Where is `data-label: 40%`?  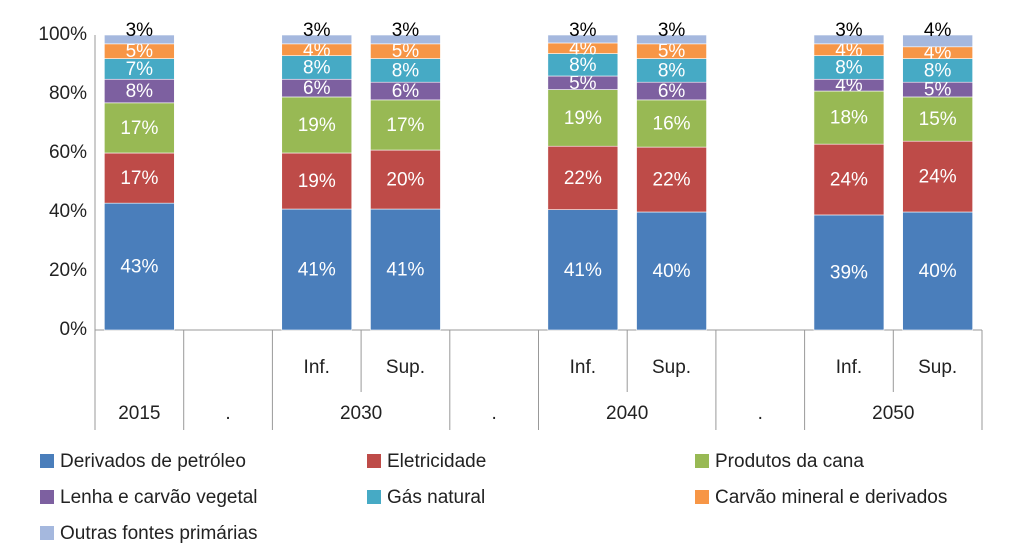
data-label: 40% is located at coordinates (672, 271).